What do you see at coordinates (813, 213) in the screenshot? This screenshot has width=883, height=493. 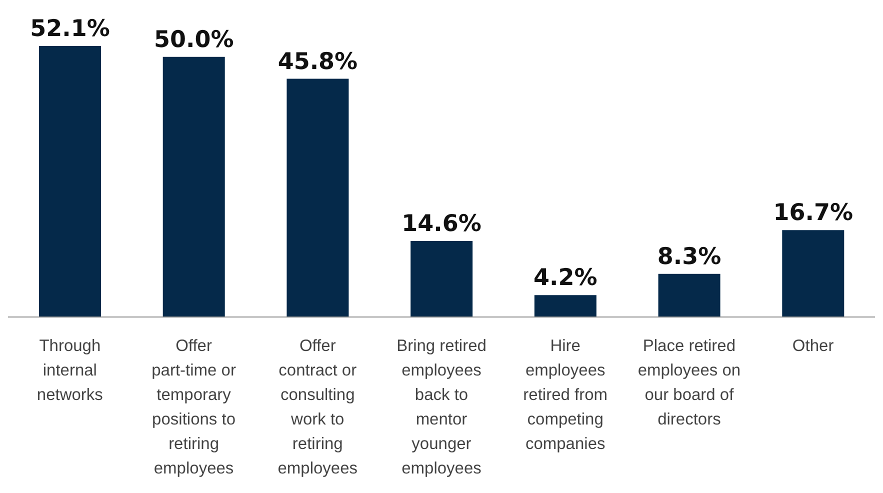 I see `data-label: 16.7%` at bounding box center [813, 213].